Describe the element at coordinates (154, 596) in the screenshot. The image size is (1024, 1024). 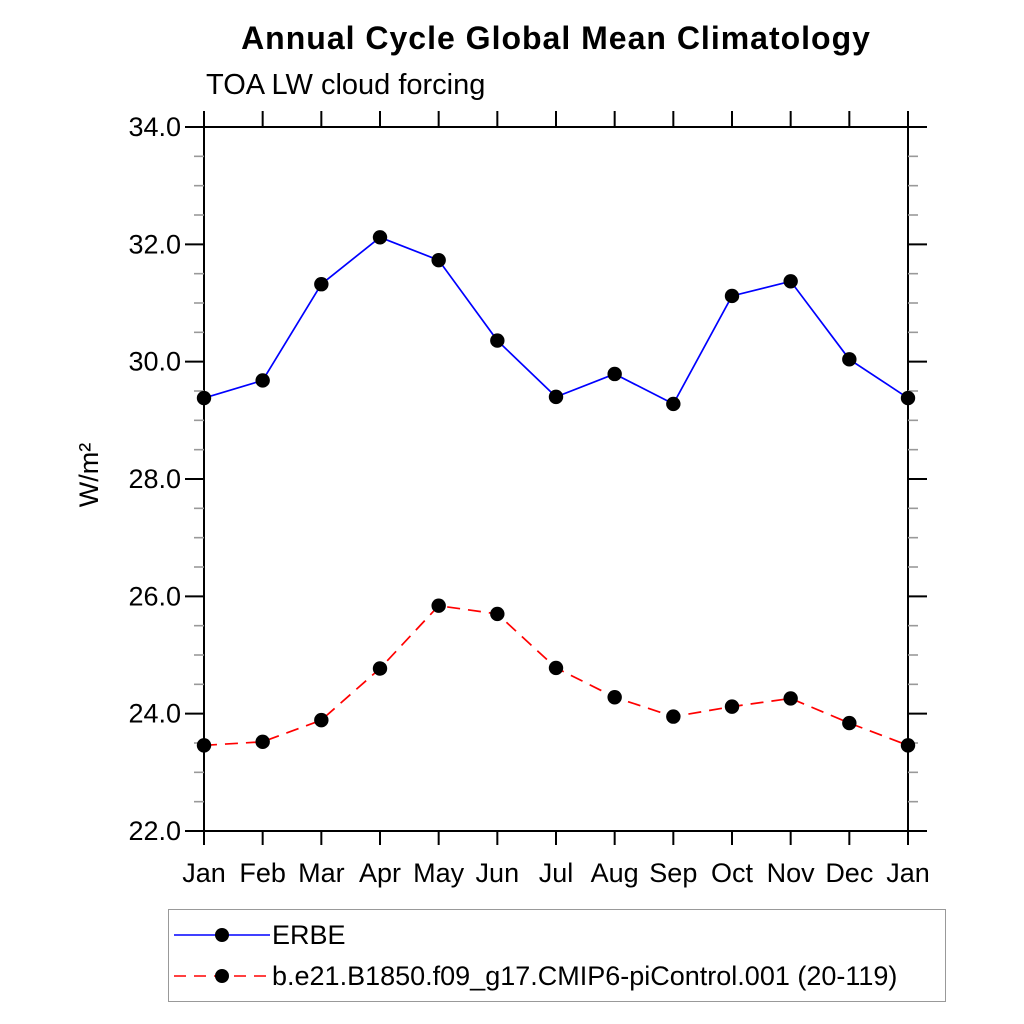
I see `y-tick-label: 26.0` at that location.